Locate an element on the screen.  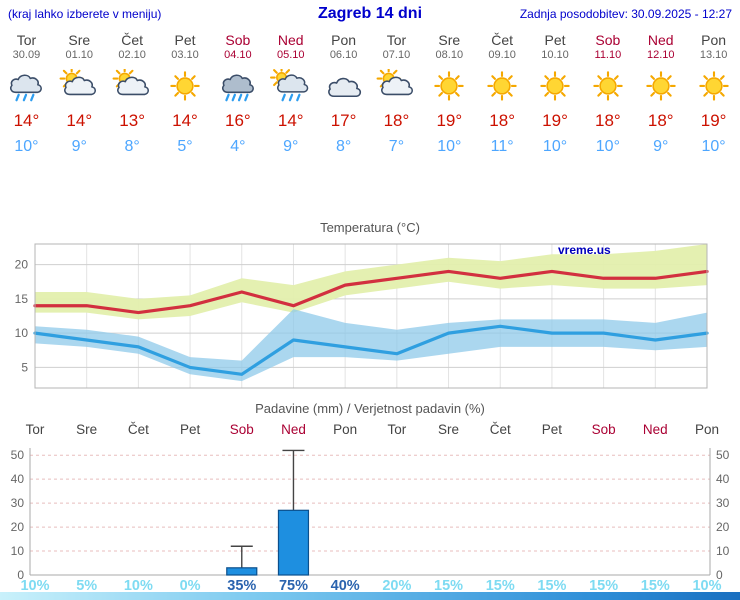
svg-text: 50 is located at coordinates (723, 455).